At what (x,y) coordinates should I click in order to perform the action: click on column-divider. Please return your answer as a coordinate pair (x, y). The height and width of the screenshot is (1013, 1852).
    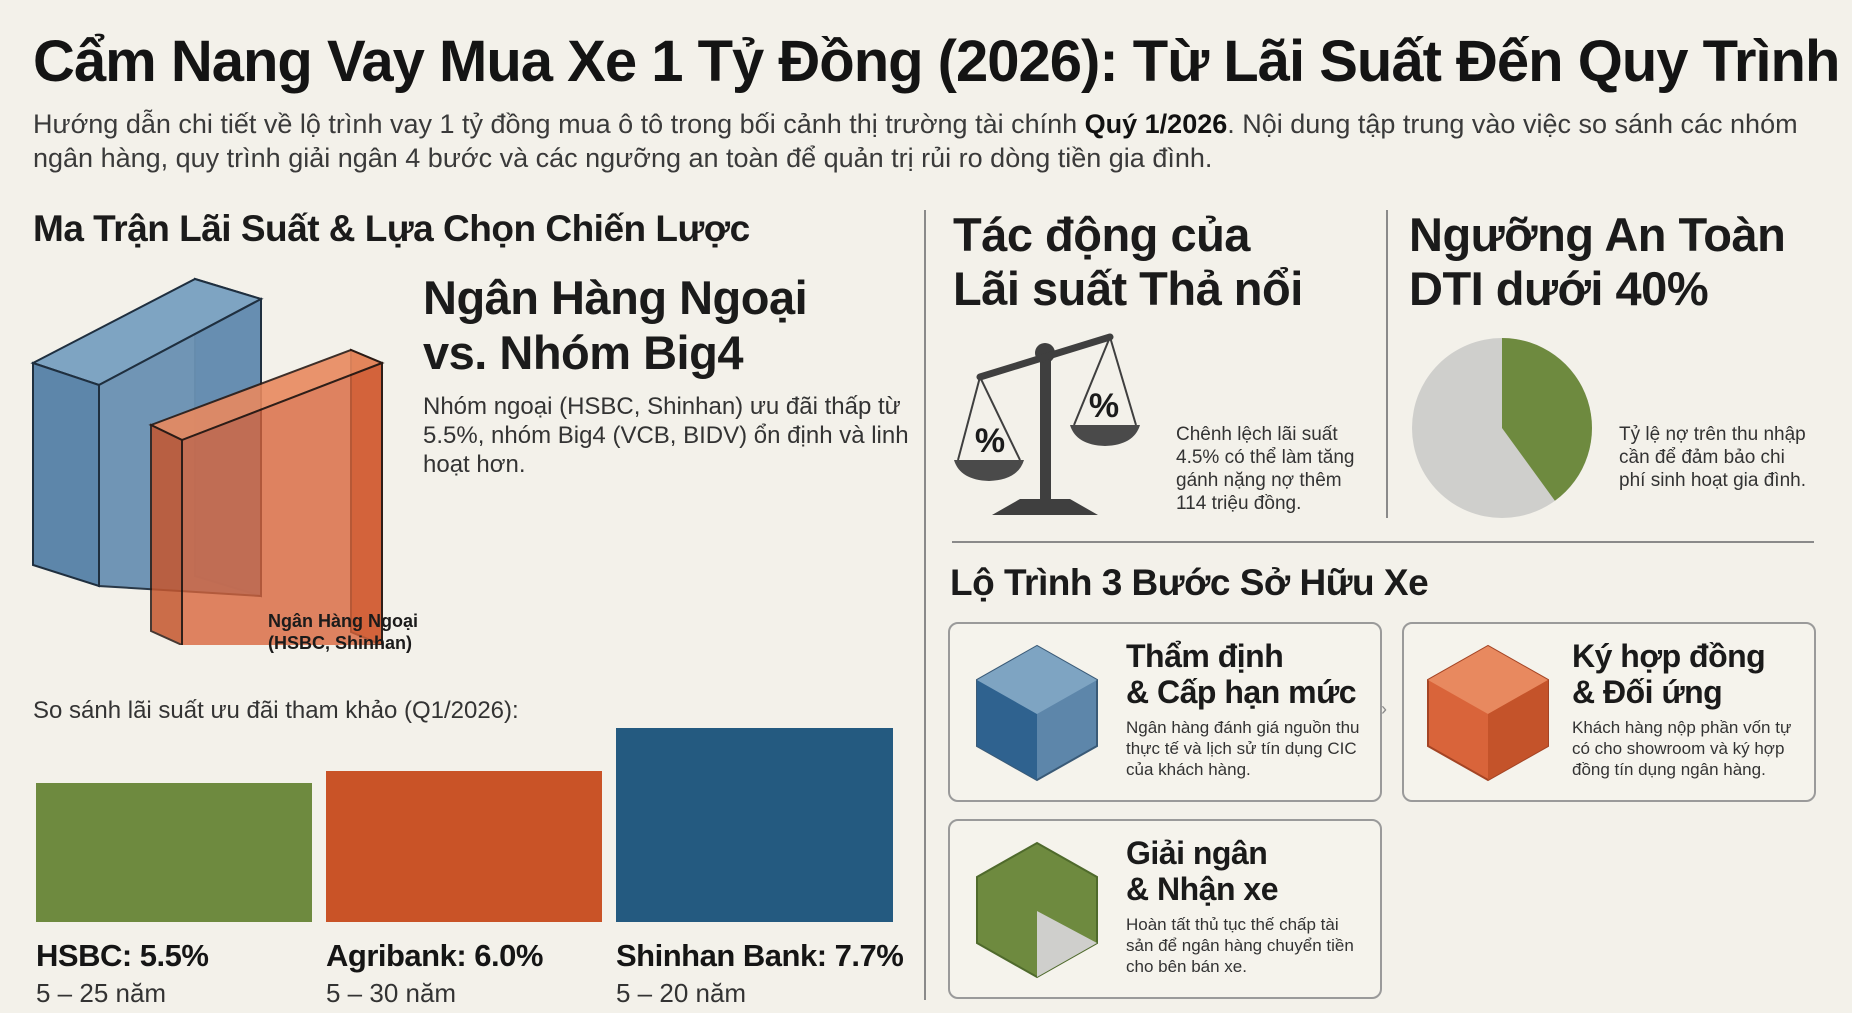
    Looking at the image, I should click on (925, 605).